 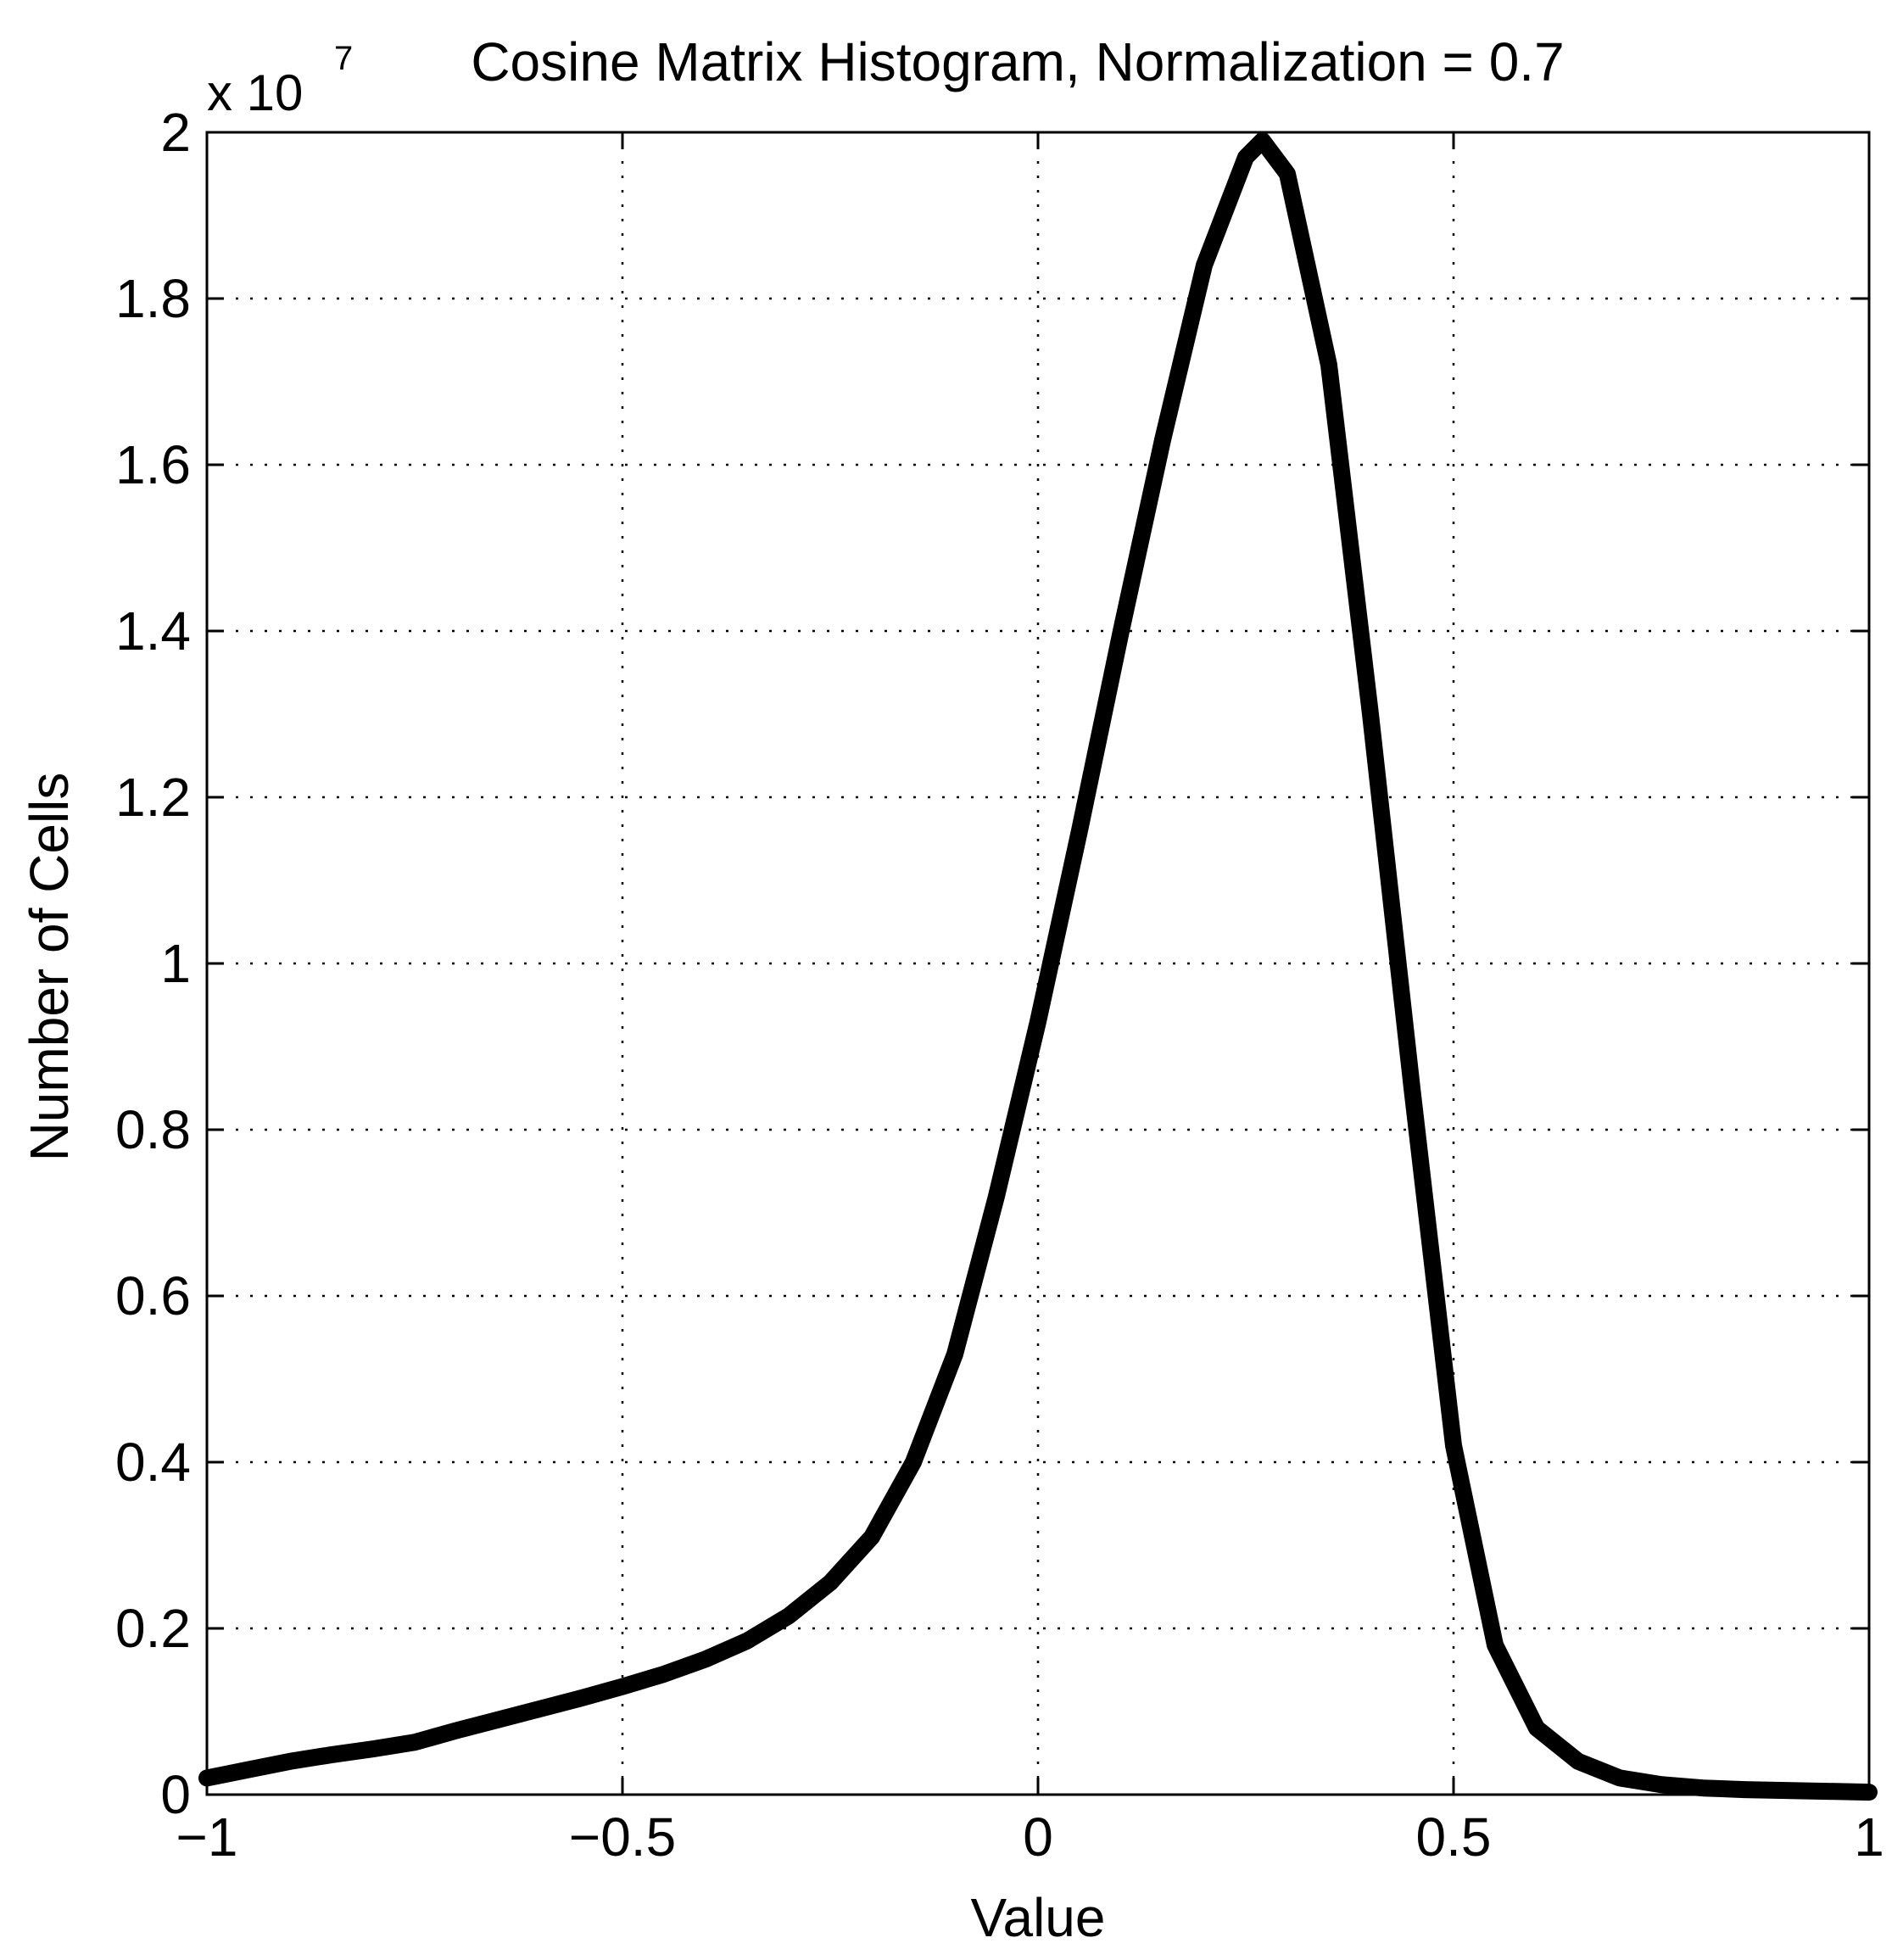 What do you see at coordinates (153, 631) in the screenshot?
I see `y-tick-label: 1.4` at bounding box center [153, 631].